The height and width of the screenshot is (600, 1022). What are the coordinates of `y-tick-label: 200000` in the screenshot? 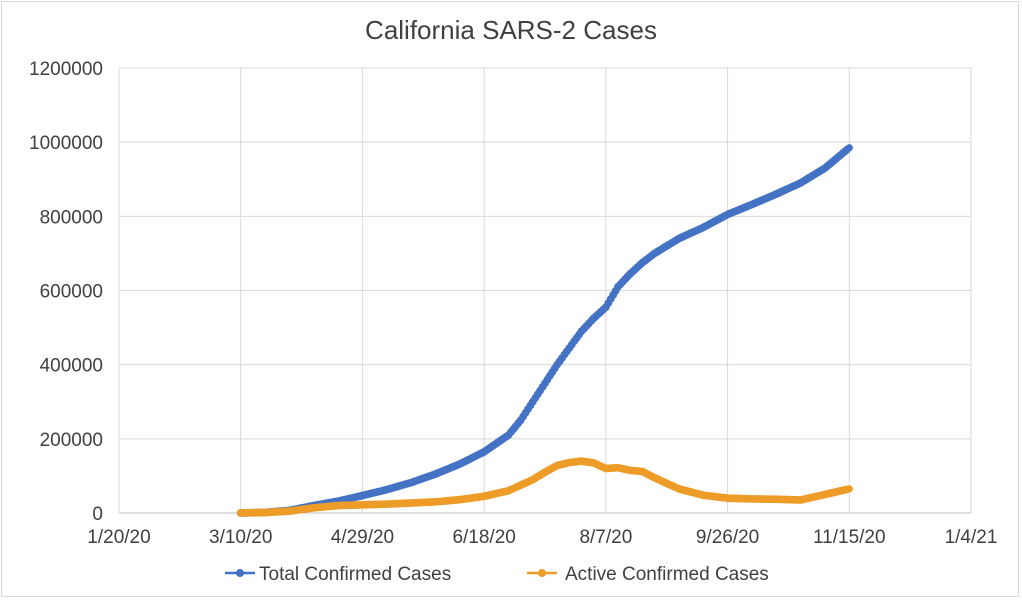 It's located at (71, 440).